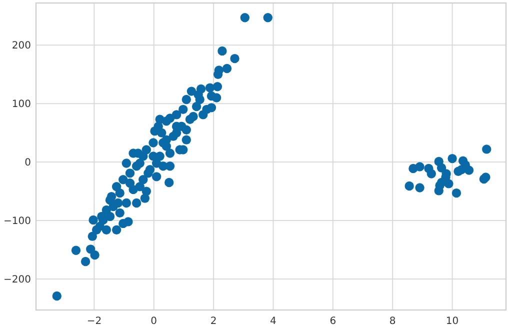 Image resolution: width=512 pixels, height=332 pixels. Describe the element at coordinates (154, 321) in the screenshot. I see `x-tick-label: 0` at that location.